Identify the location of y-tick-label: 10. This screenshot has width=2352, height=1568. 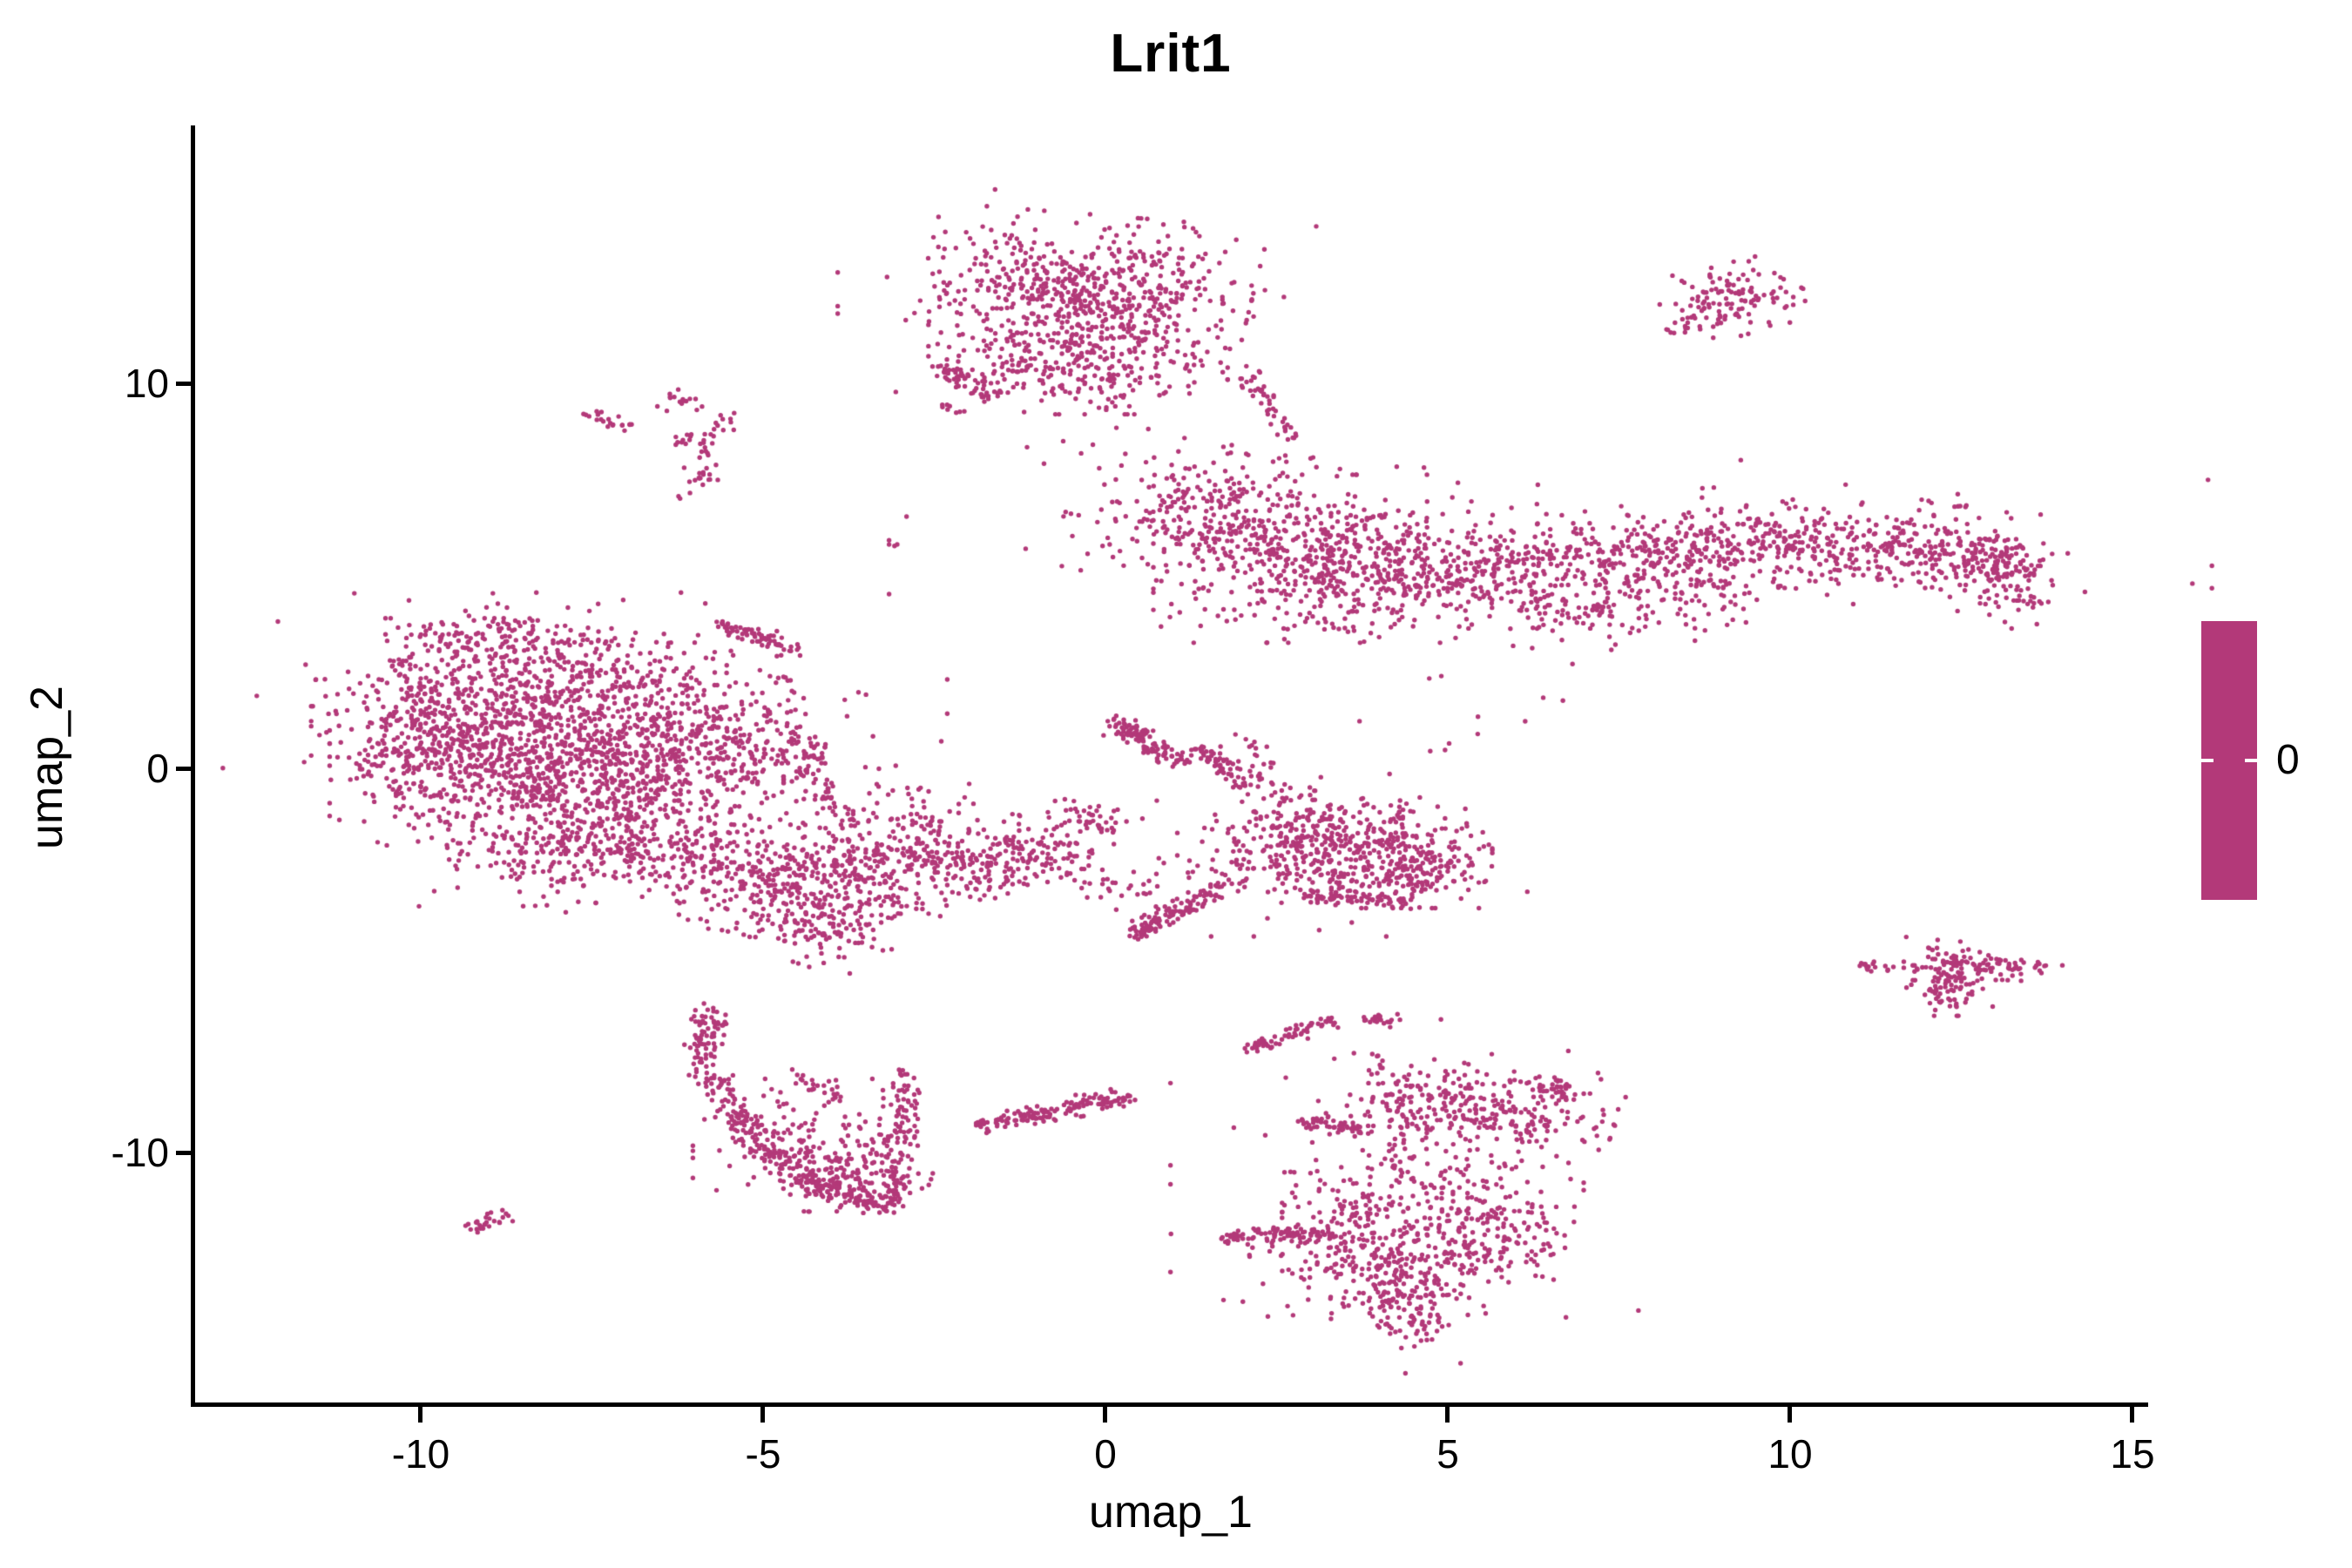
(146, 383).